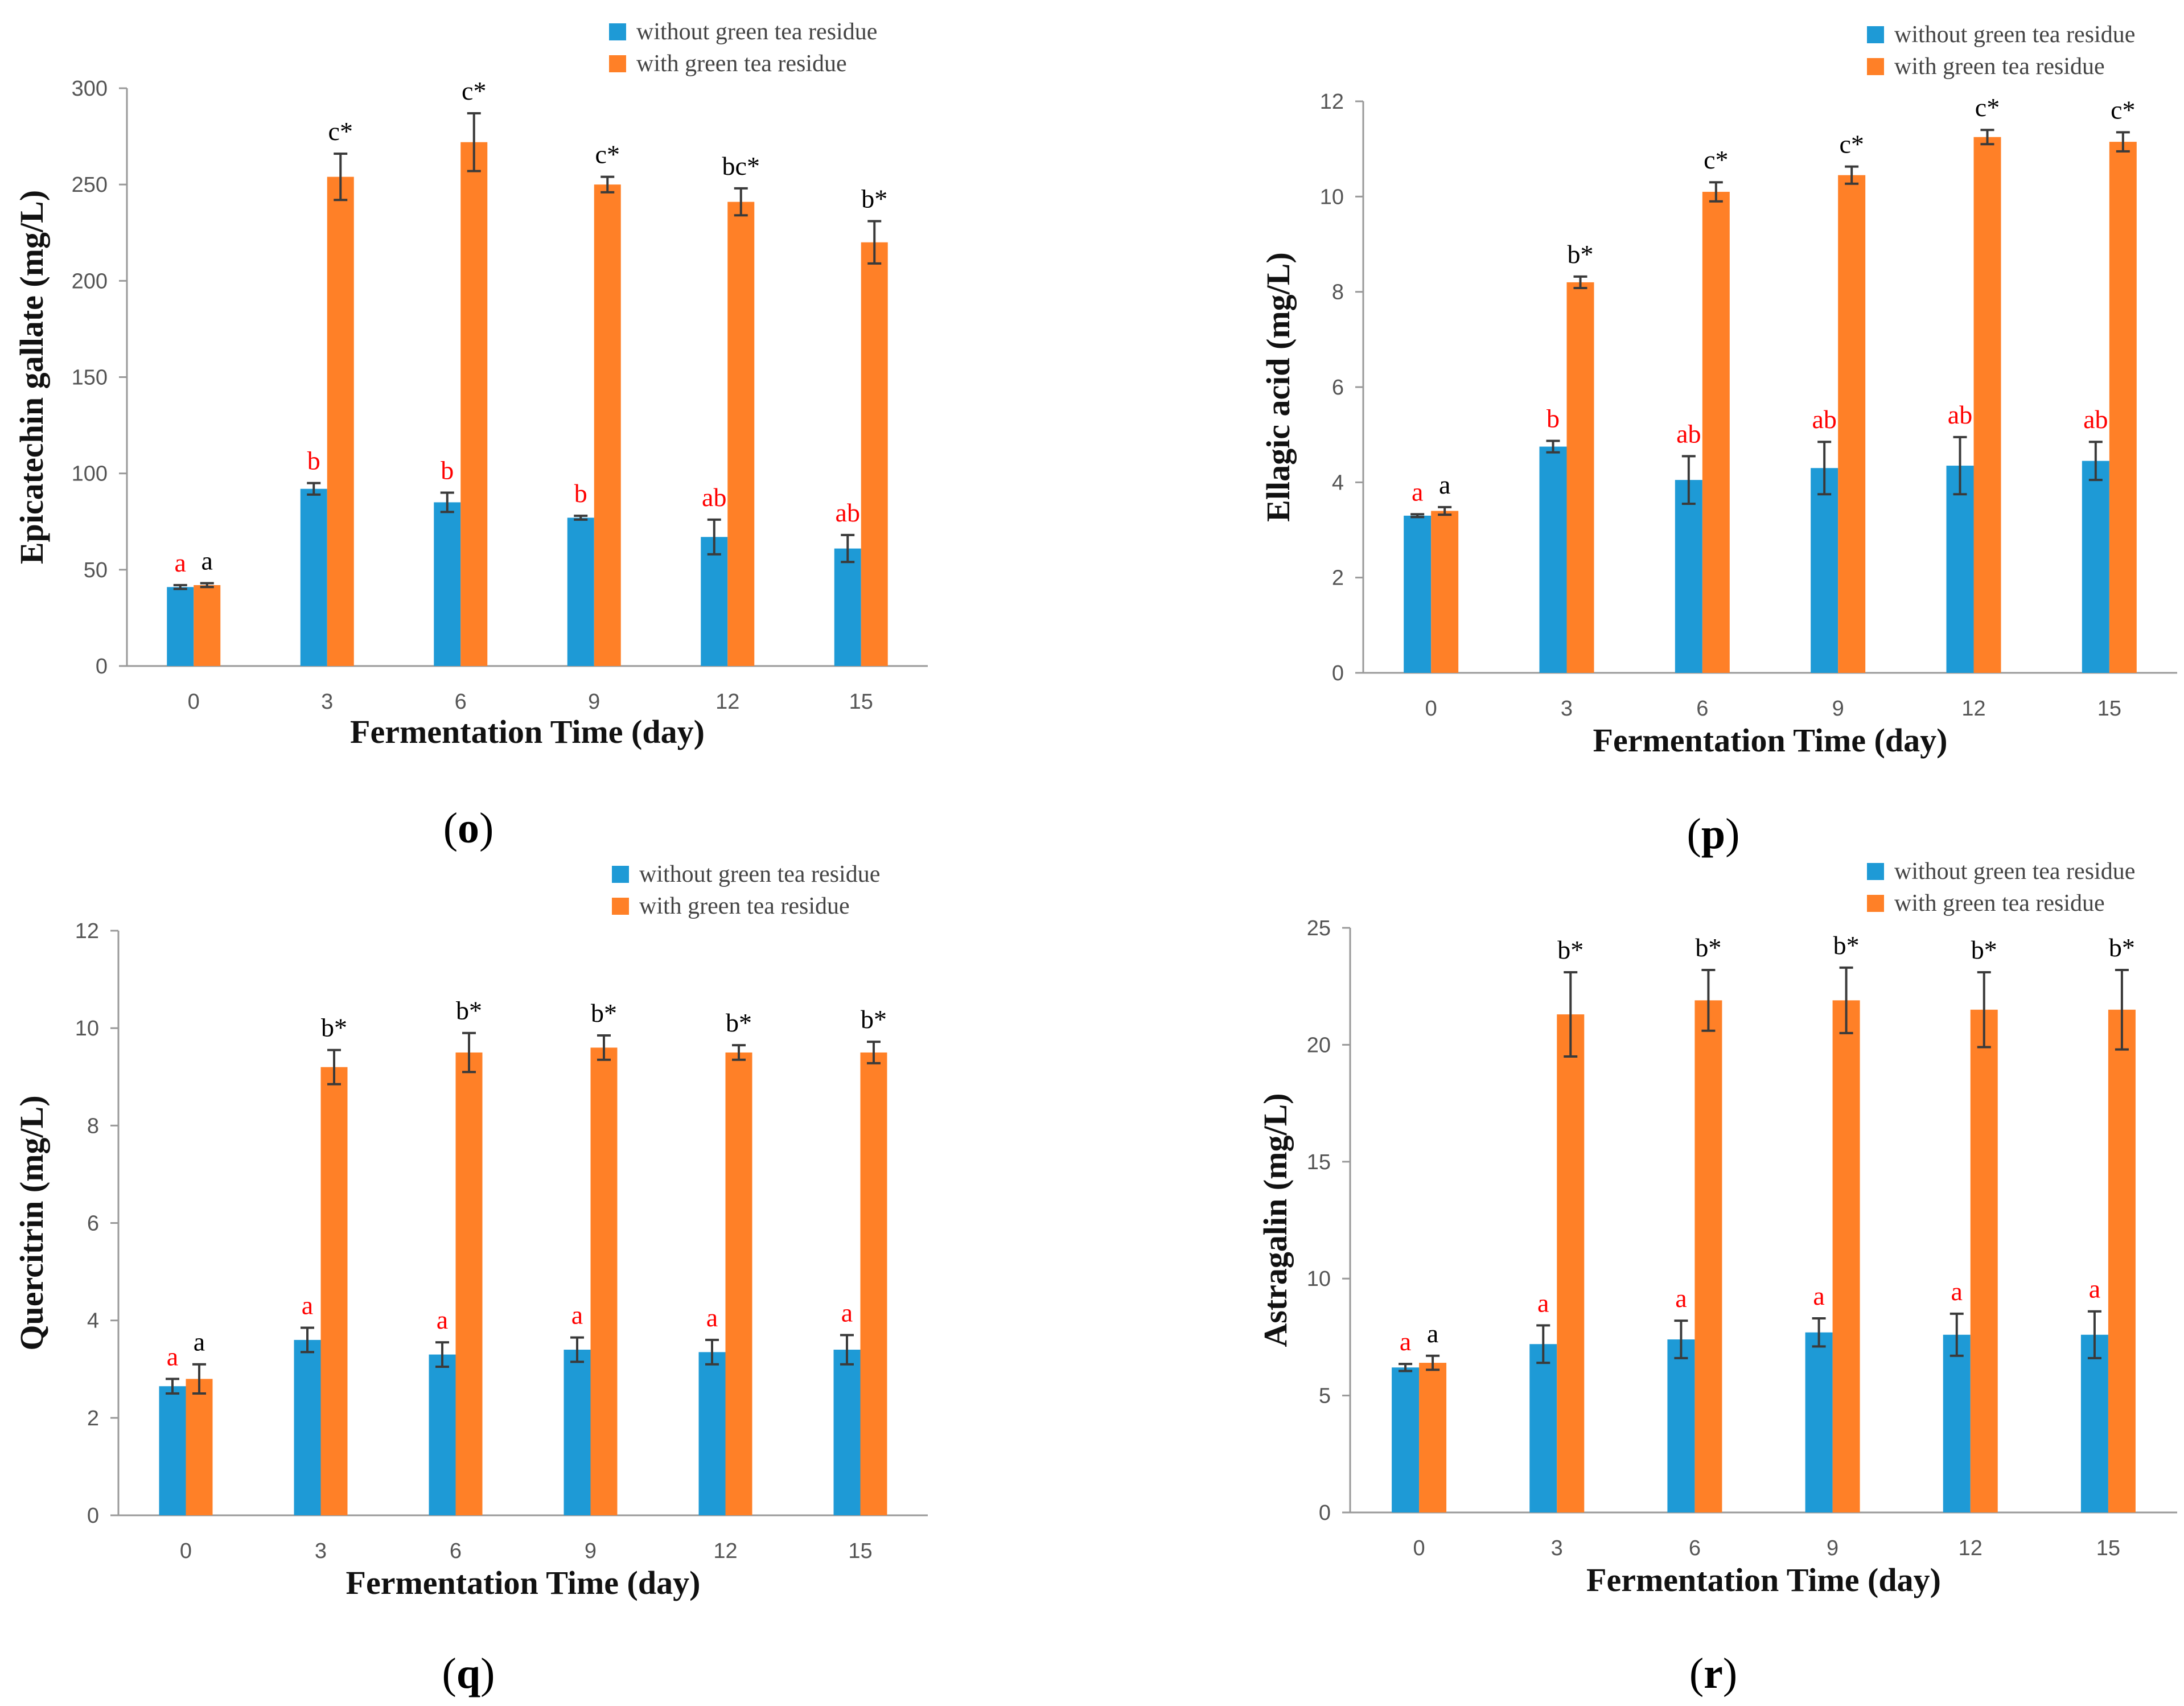 The image size is (2184, 1706). What do you see at coordinates (1275, 1220) in the screenshot?
I see `y-axis-title: Astragalin (mg/L)` at bounding box center [1275, 1220].